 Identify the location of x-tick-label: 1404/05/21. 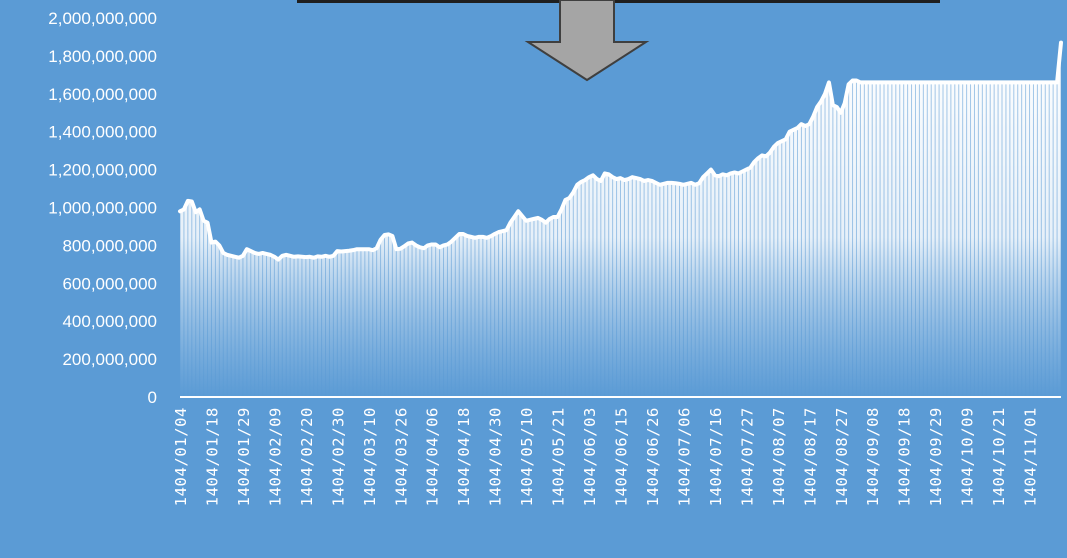
(559, 456).